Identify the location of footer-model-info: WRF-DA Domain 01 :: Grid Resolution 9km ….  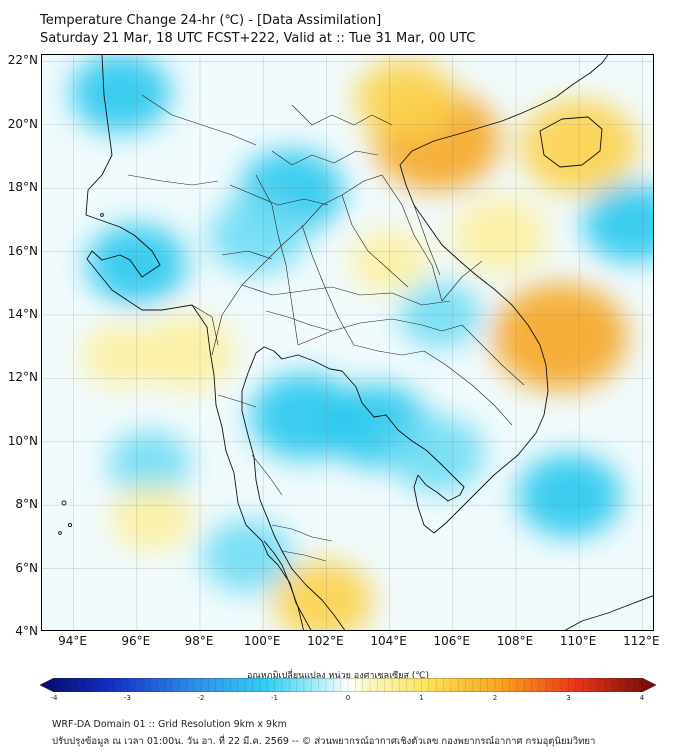
(169, 724).